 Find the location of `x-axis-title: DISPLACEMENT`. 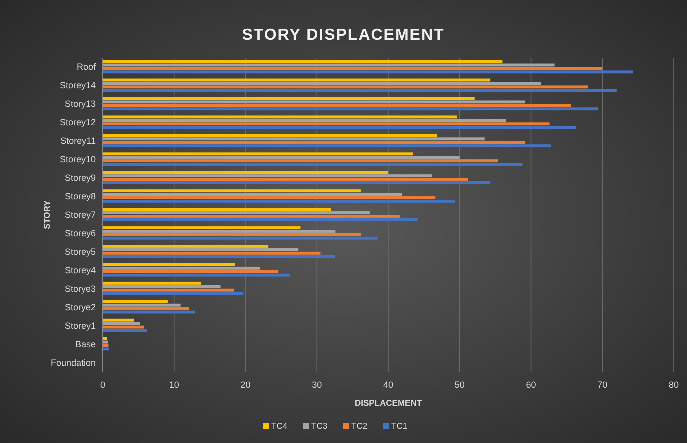

x-axis-title: DISPLACEMENT is located at coordinates (388, 403).